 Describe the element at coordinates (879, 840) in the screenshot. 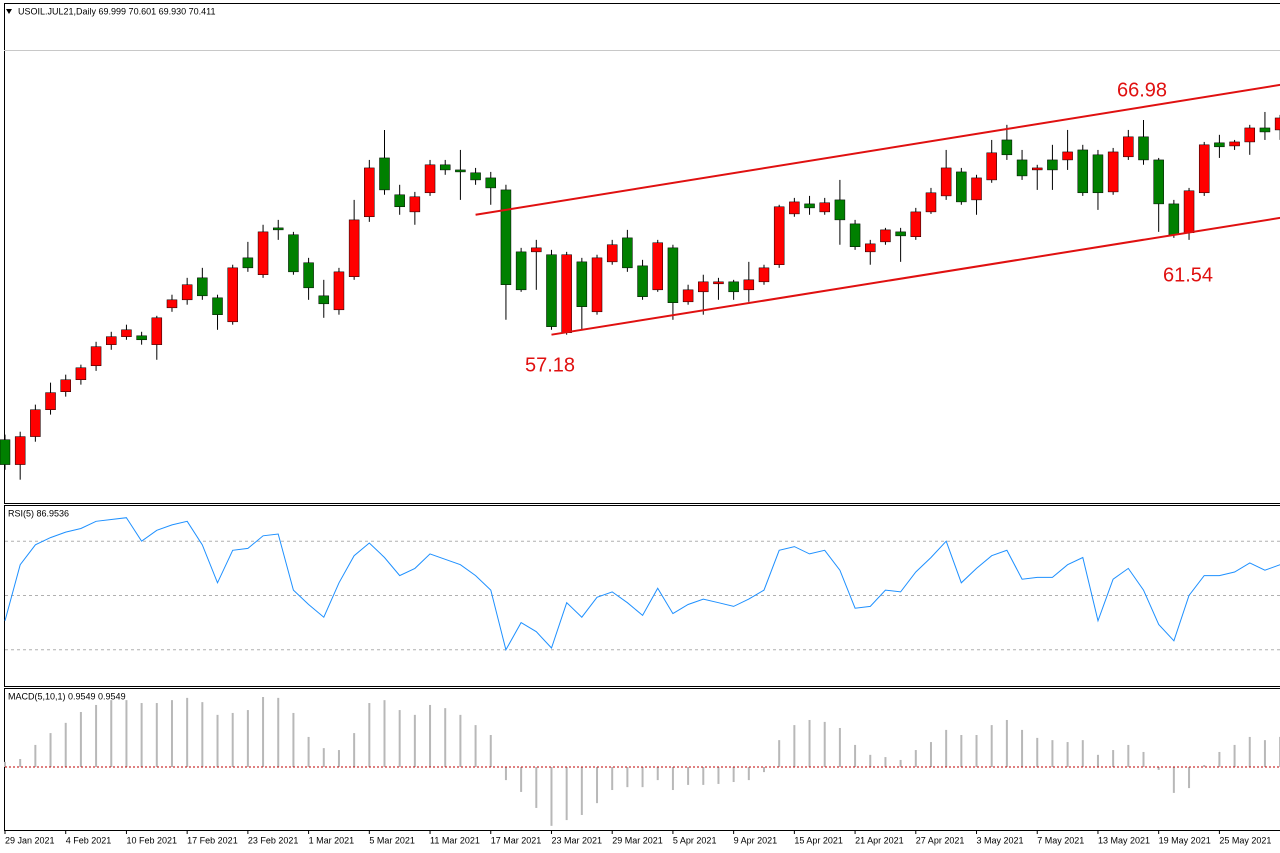

I see `x-tick-label: 21 Apr 2021` at that location.